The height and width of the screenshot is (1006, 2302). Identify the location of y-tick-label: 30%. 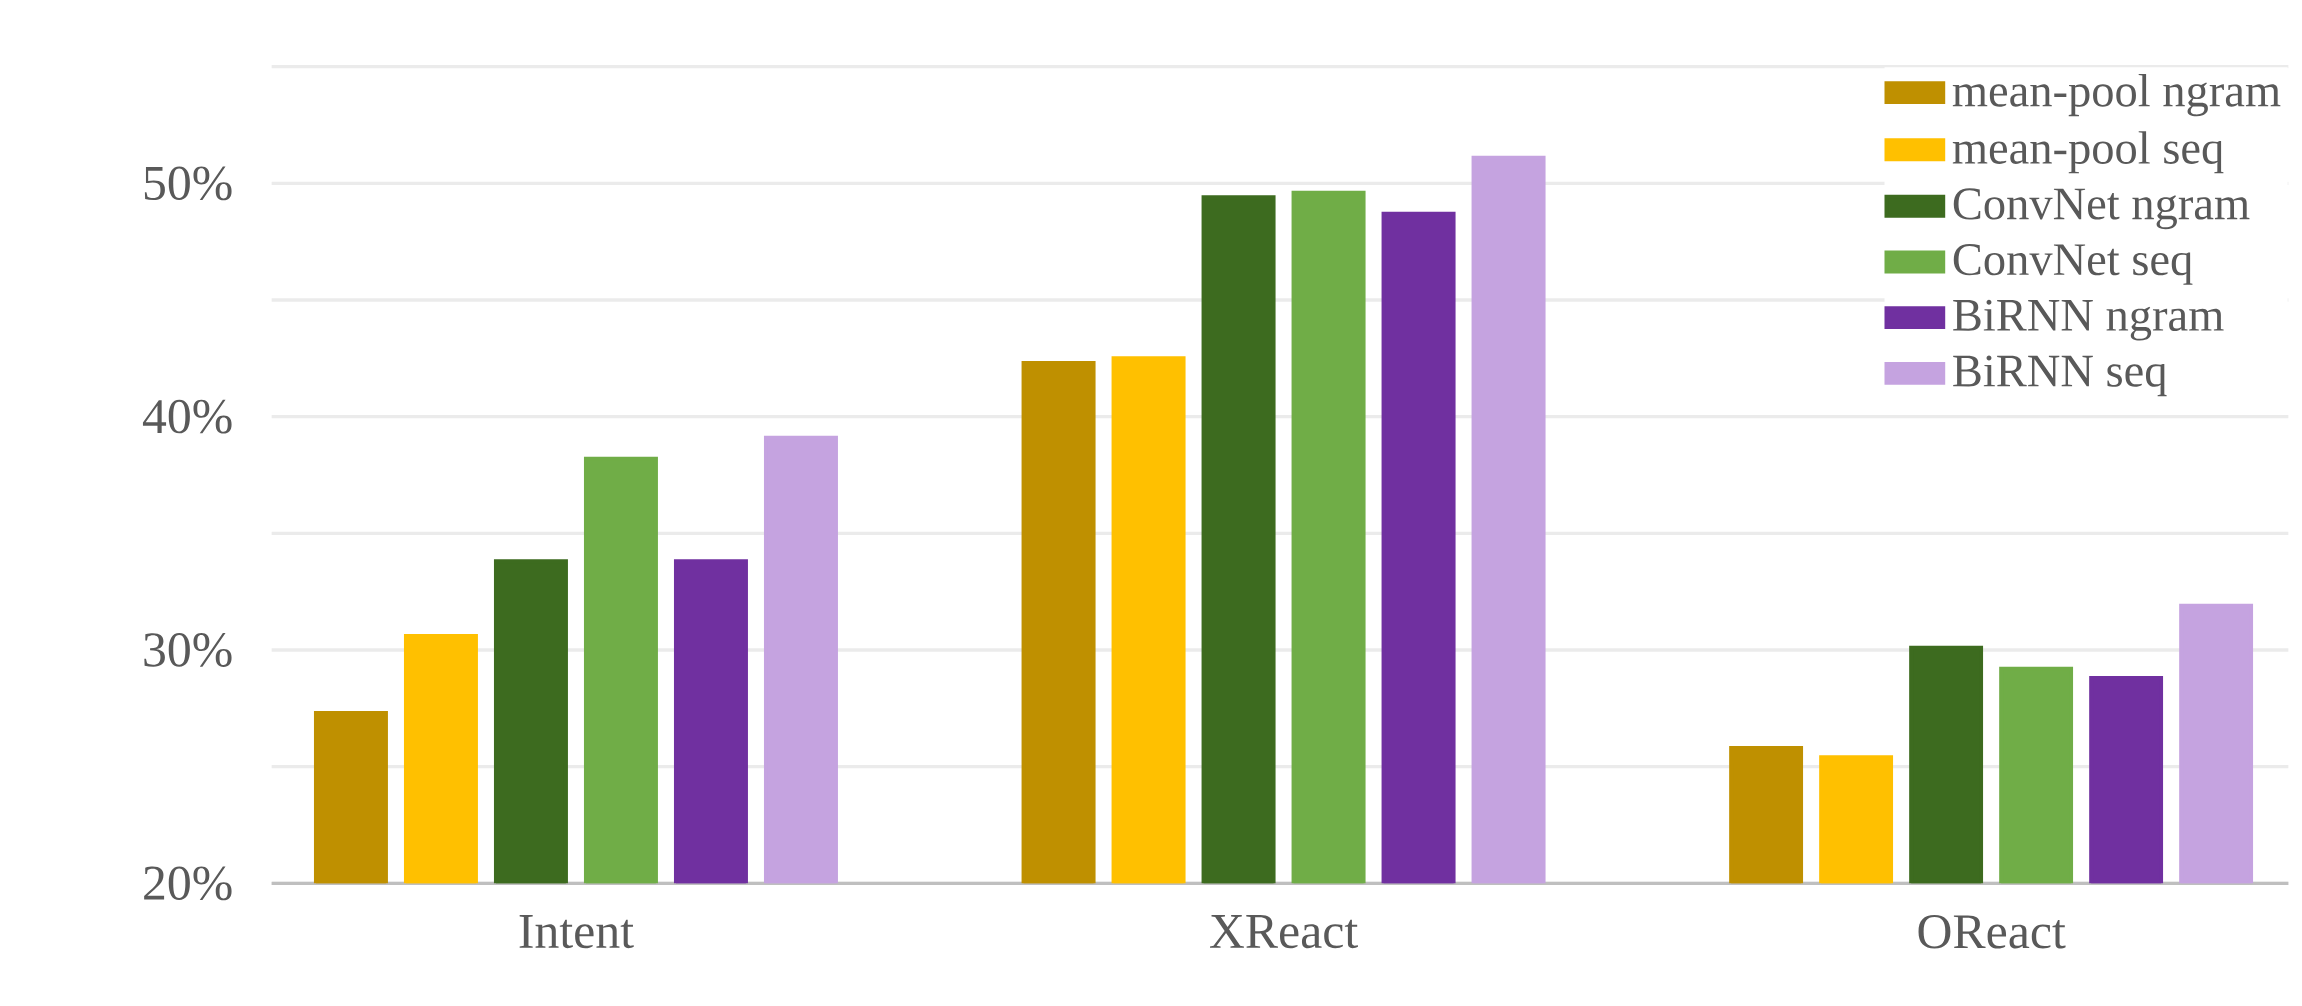
(188, 650).